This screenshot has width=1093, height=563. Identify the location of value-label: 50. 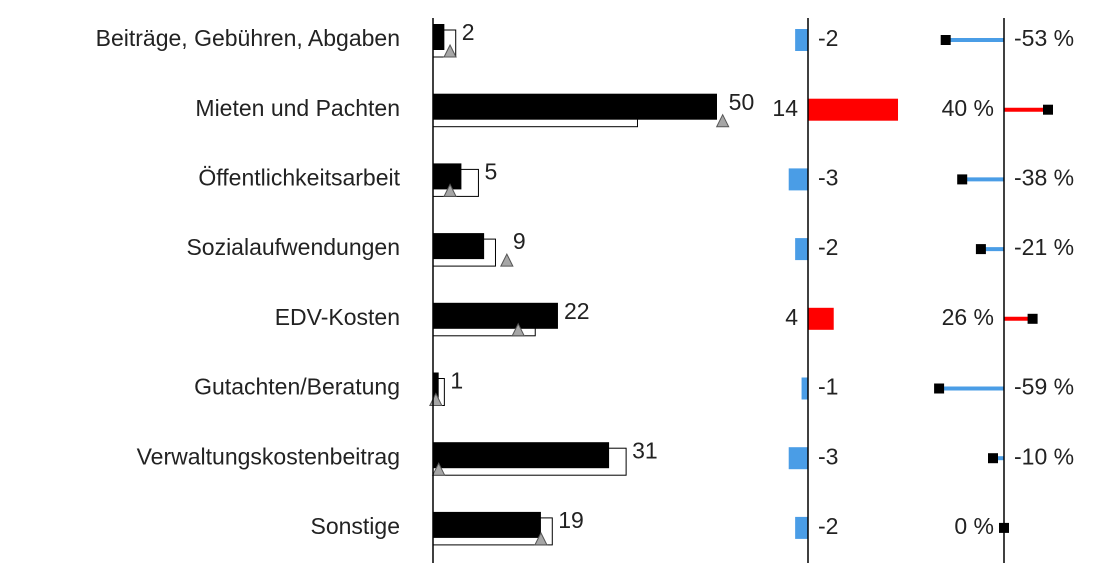
(742, 102).